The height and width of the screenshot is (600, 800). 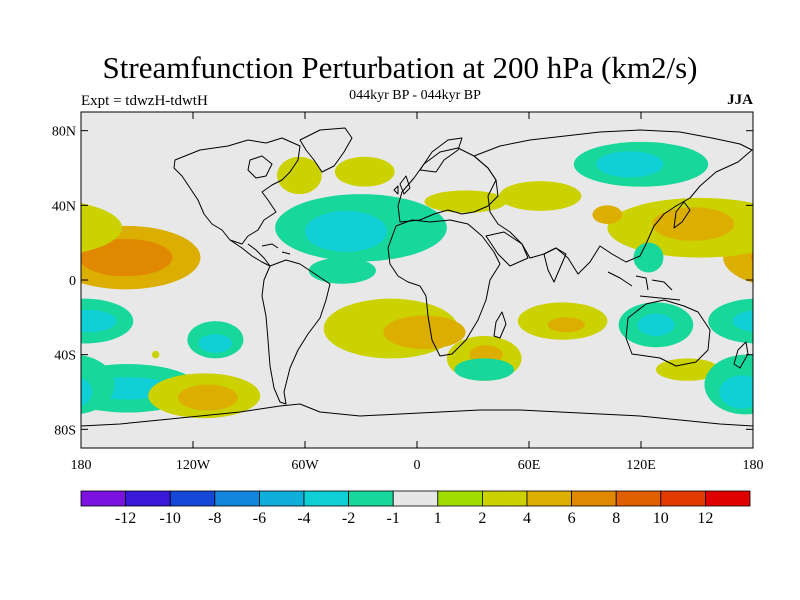 I want to click on coast-indonesia, so click(x=644, y=286).